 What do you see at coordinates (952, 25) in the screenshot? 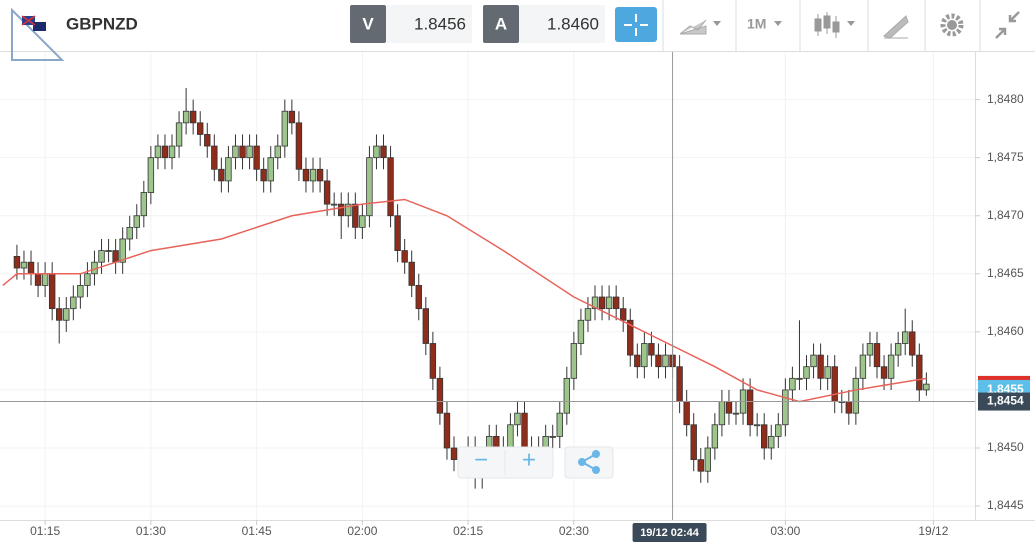
I see `settings-button` at bounding box center [952, 25].